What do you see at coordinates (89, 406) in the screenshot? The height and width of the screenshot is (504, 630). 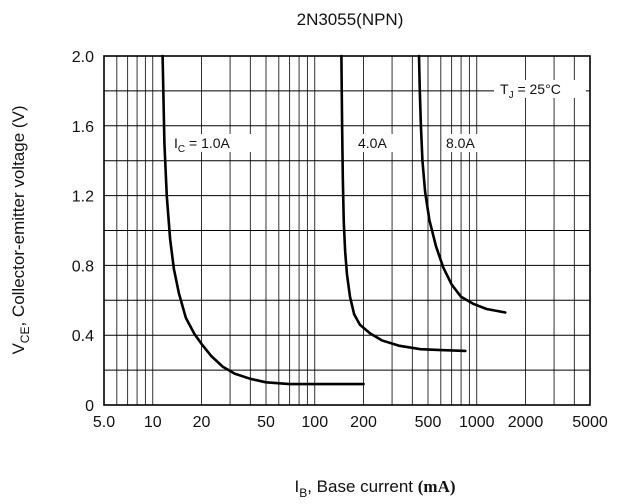 I see `y-tick-label: 0` at bounding box center [89, 406].